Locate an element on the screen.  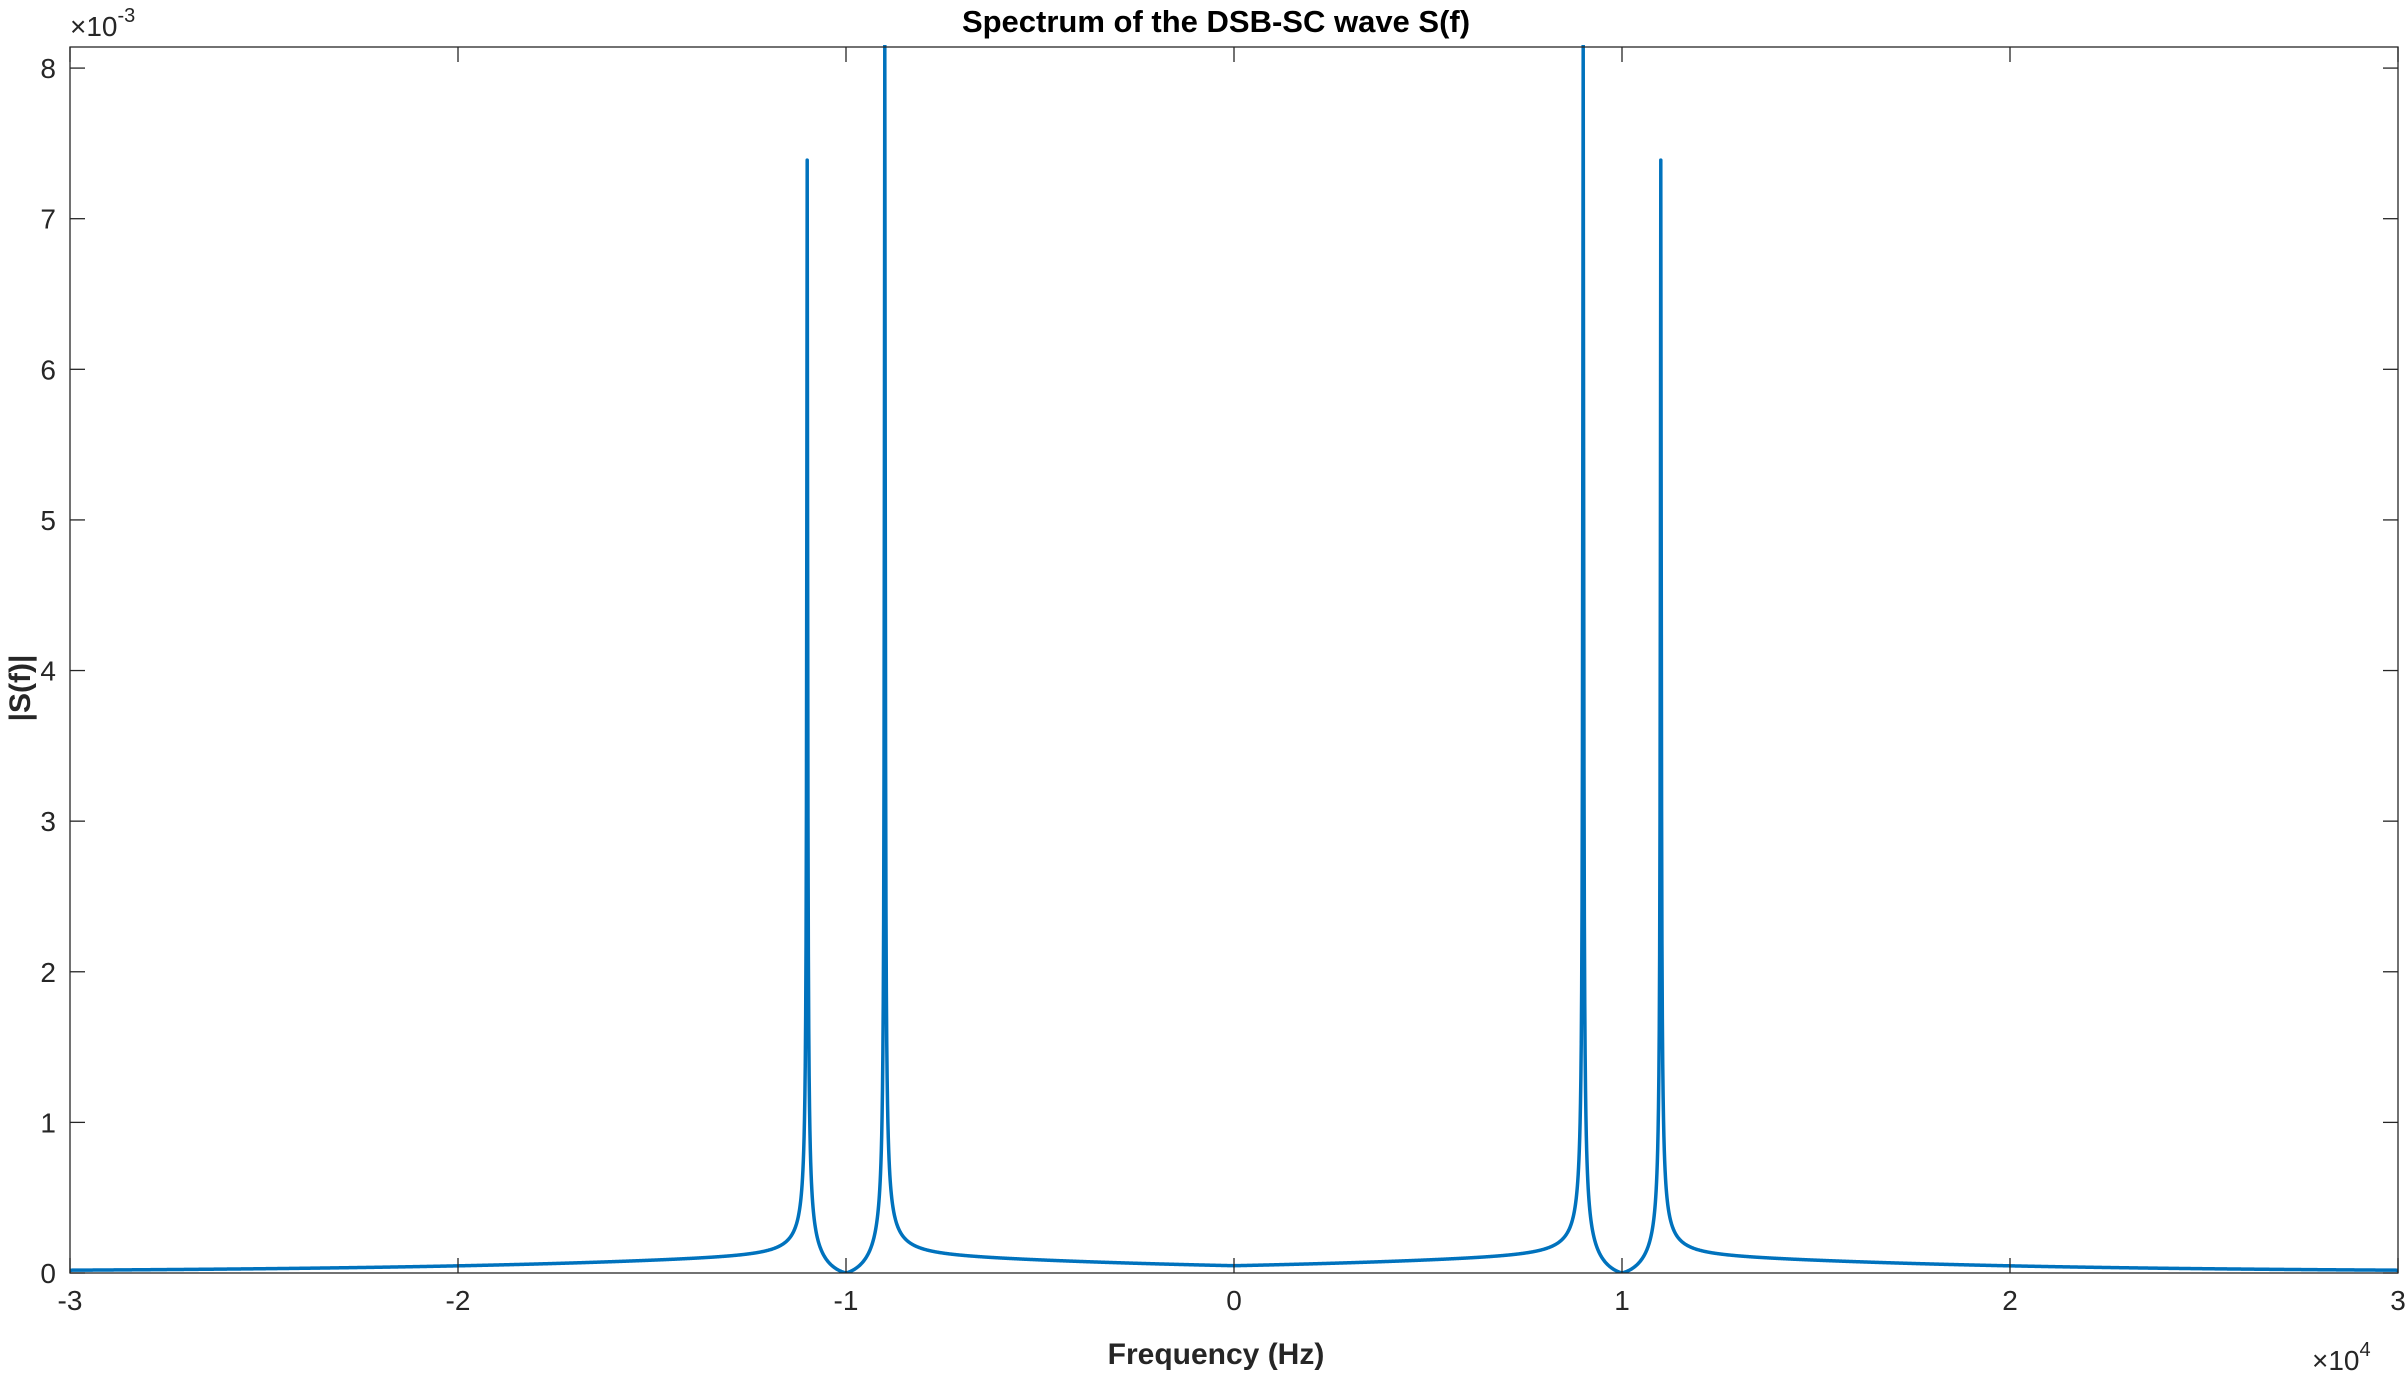
x-tick-label: -3 is located at coordinates (70, 1300).